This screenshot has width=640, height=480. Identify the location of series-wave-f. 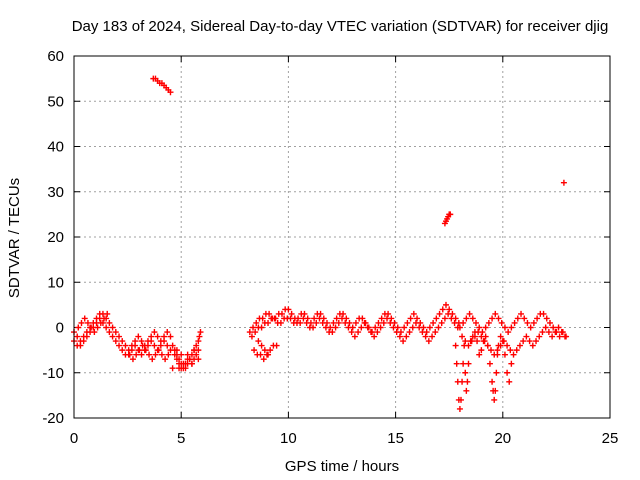
(513, 325).